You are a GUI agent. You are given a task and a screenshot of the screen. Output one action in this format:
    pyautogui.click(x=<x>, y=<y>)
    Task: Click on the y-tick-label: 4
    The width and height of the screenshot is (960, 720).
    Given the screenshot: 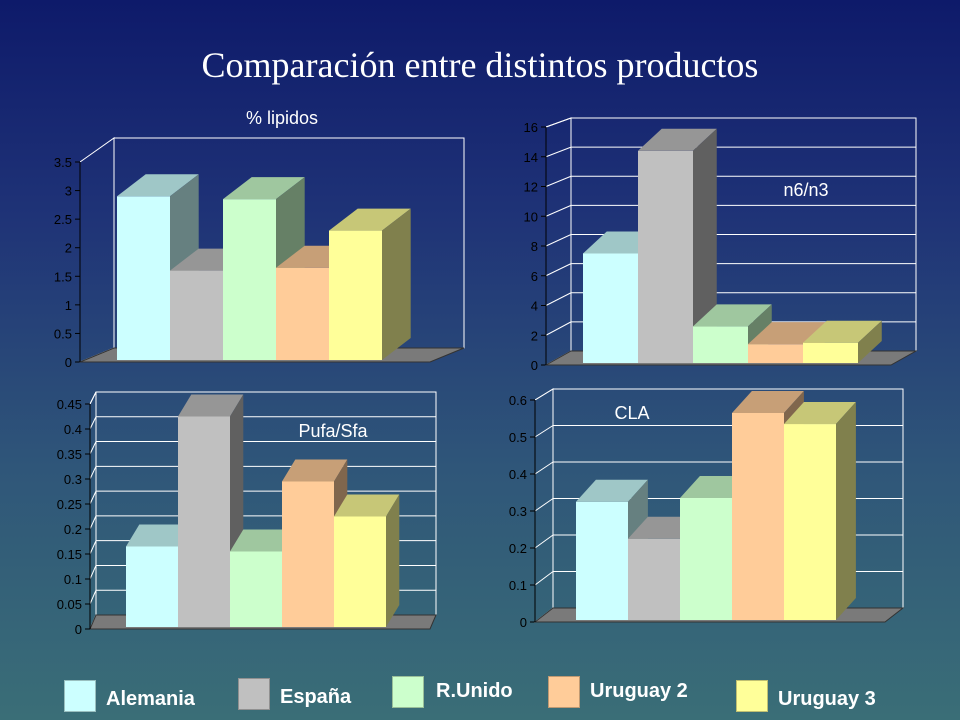 What is the action you would take?
    pyautogui.click(x=534, y=306)
    